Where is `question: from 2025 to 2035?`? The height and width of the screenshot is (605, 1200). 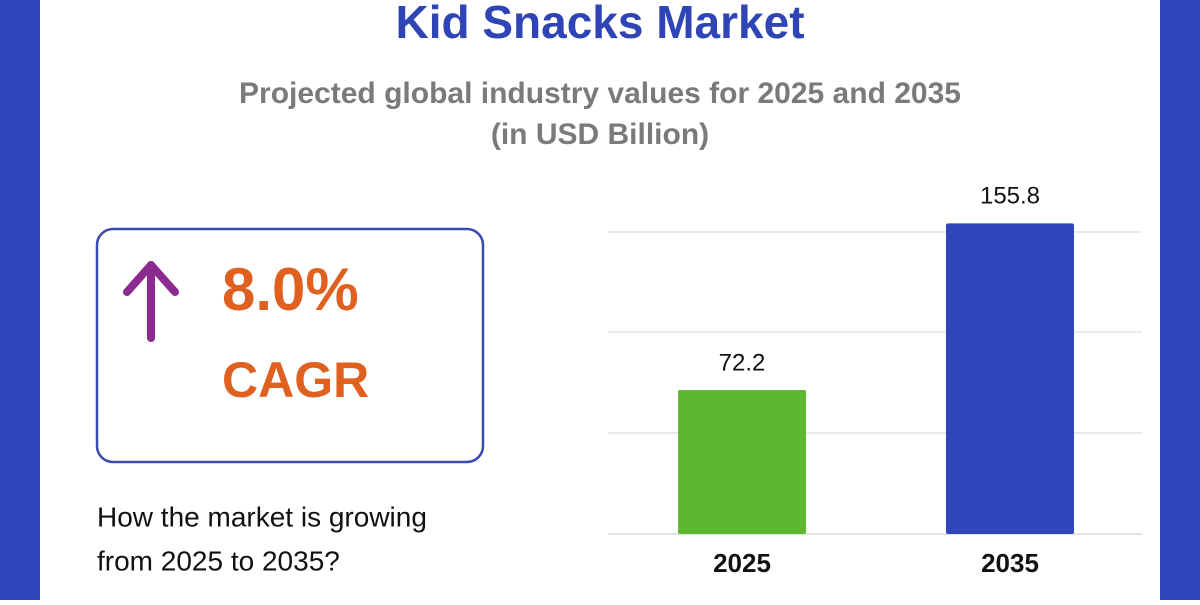
question: from 2025 to 2035? is located at coordinates (218, 560).